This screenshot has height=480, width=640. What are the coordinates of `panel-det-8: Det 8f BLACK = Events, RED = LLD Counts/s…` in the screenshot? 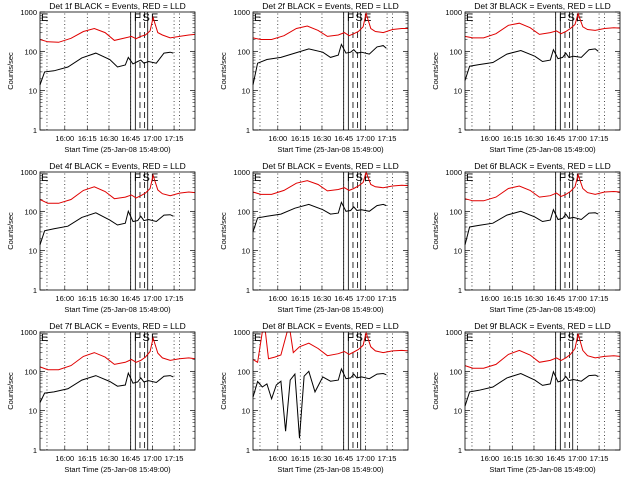 It's located at (314, 397).